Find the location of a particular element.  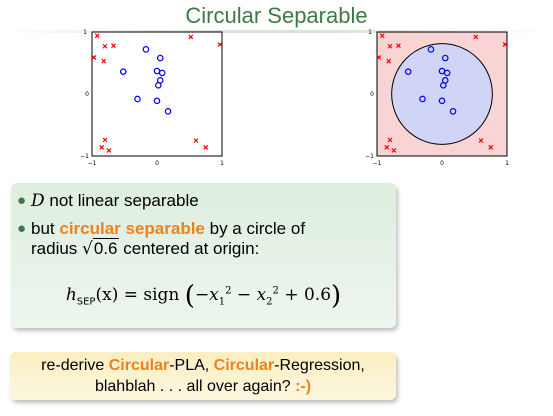

question-pre: re-derive is located at coordinates (75, 365).